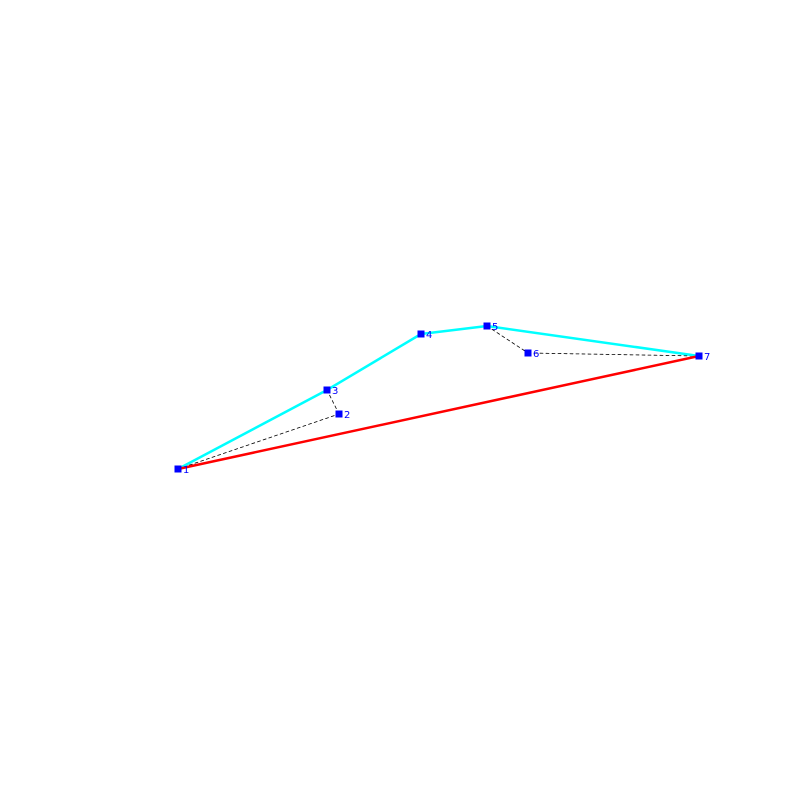 Image resolution: width=800 pixels, height=800 pixels. What do you see at coordinates (699, 356) in the screenshot?
I see `point-7-marker` at bounding box center [699, 356].